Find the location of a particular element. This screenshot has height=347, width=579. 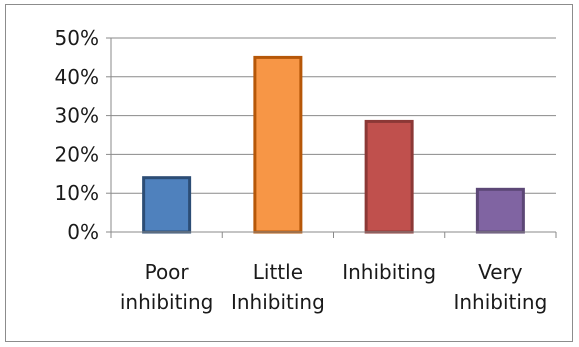

y-tick-label: 50% is located at coordinates (77, 38).